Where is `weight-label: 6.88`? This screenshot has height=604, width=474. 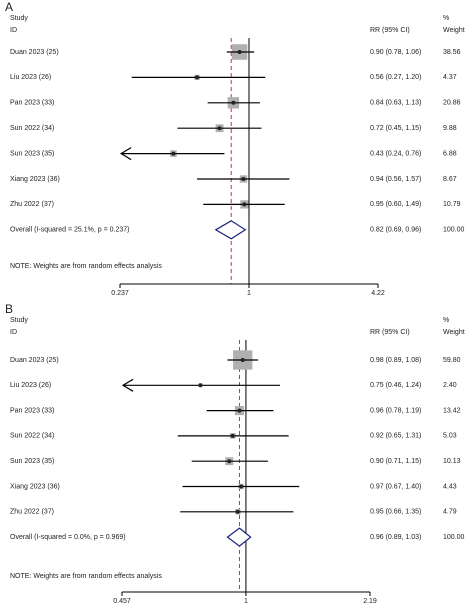 weight-label: 6.88 is located at coordinates (450, 153).